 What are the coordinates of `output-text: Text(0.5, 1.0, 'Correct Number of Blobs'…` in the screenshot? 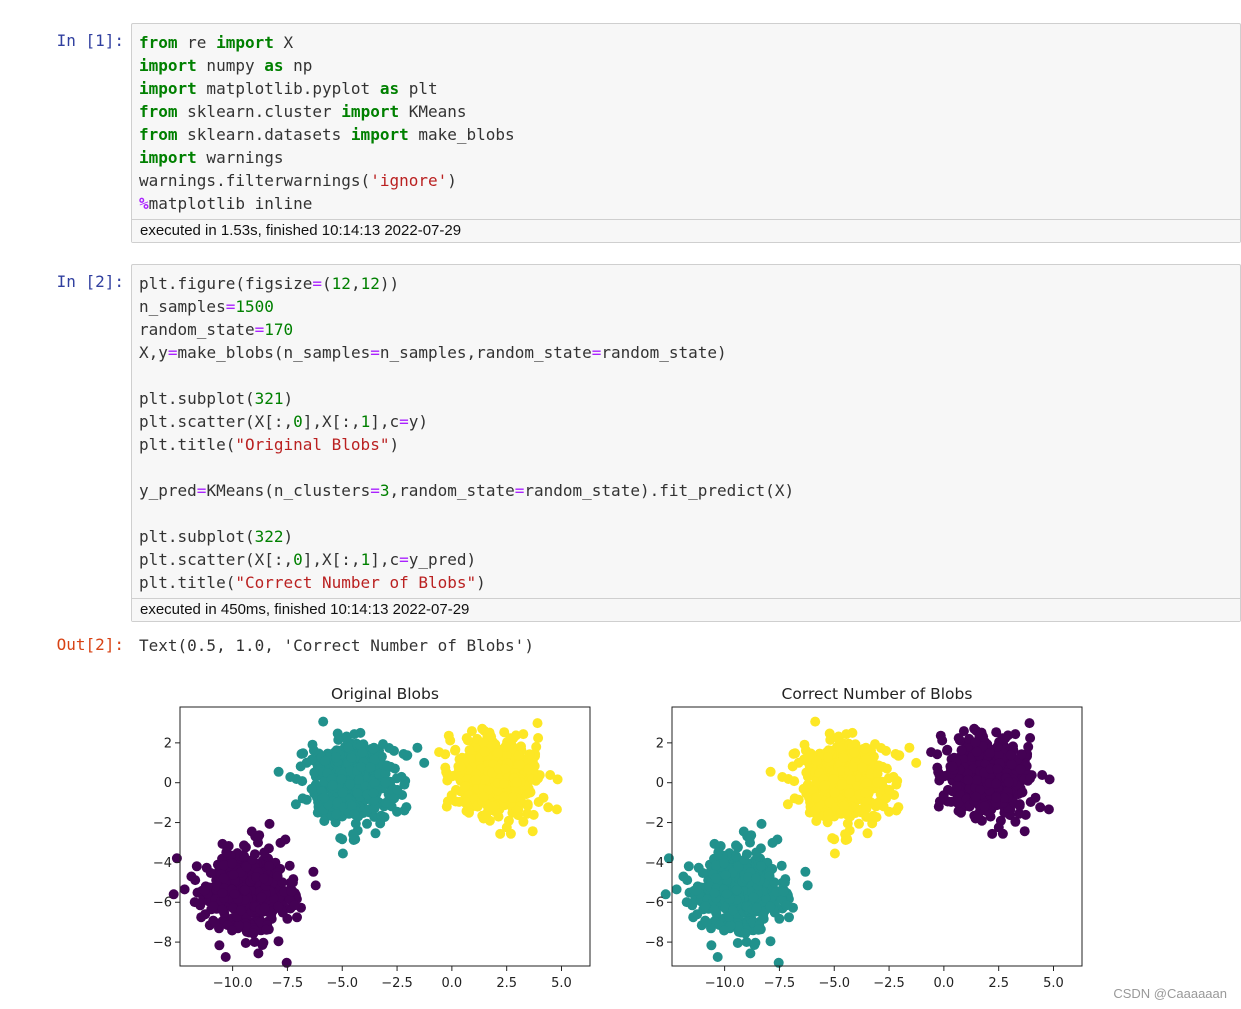 It's located at (336, 645).